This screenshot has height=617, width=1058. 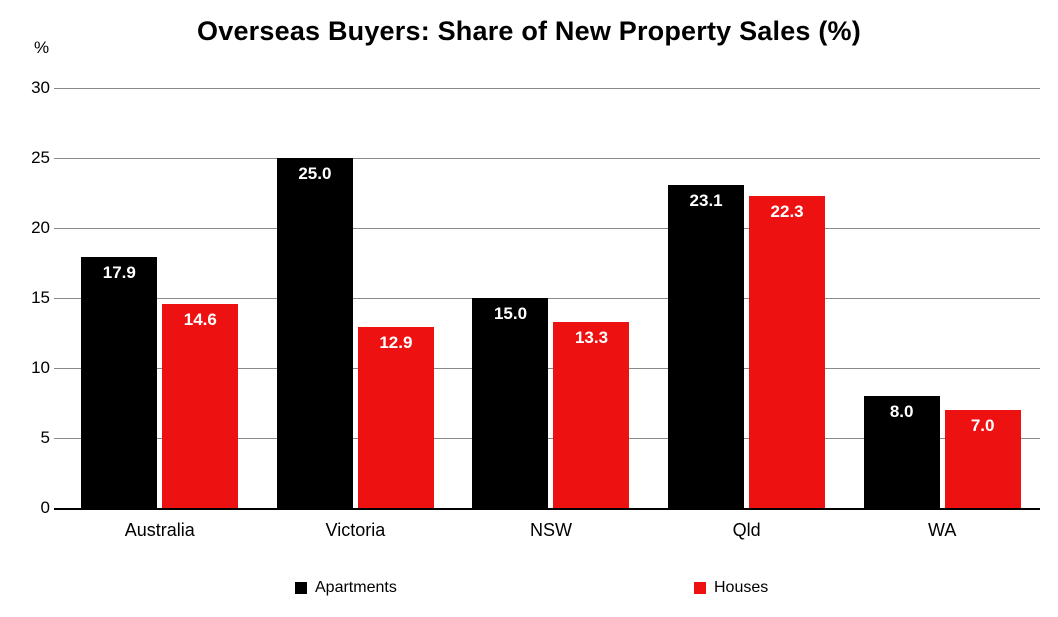 What do you see at coordinates (746, 530) in the screenshot?
I see `x-axis-category-label: Qld` at bounding box center [746, 530].